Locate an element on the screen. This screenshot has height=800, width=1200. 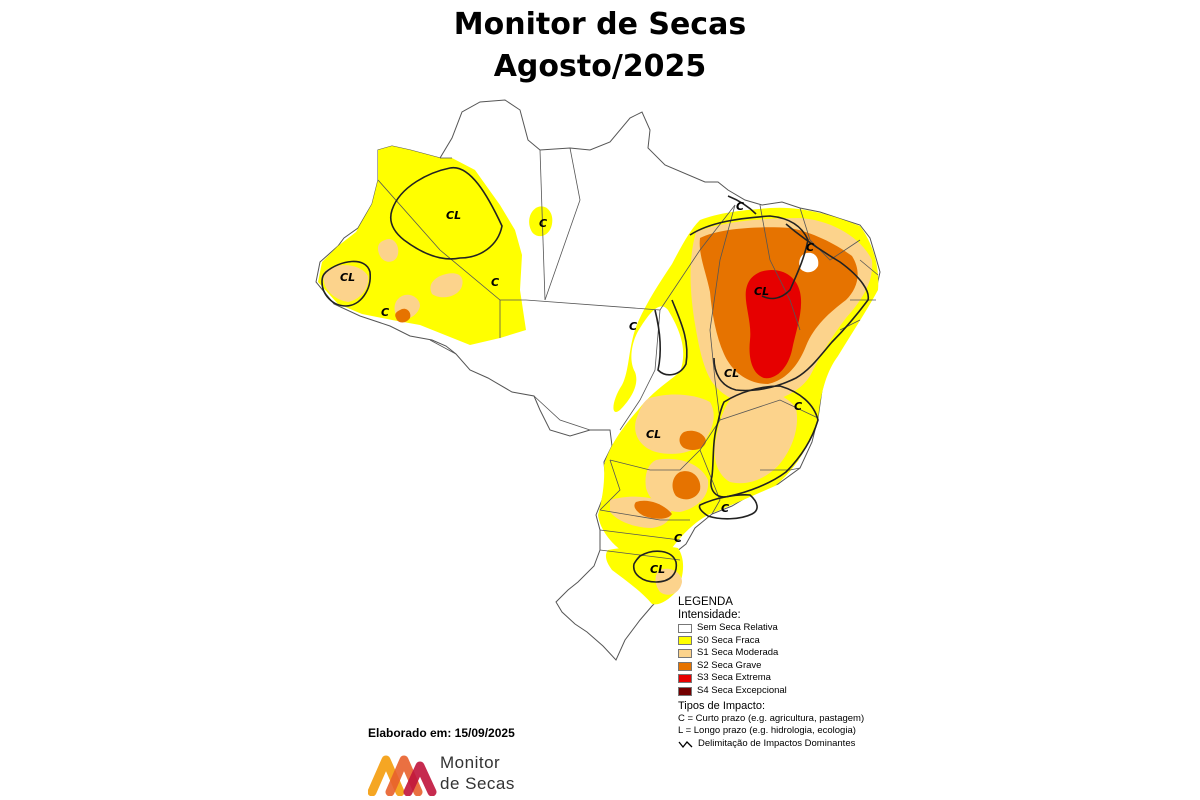
legend-label: S0 Seca Fraca is located at coordinates (728, 640).